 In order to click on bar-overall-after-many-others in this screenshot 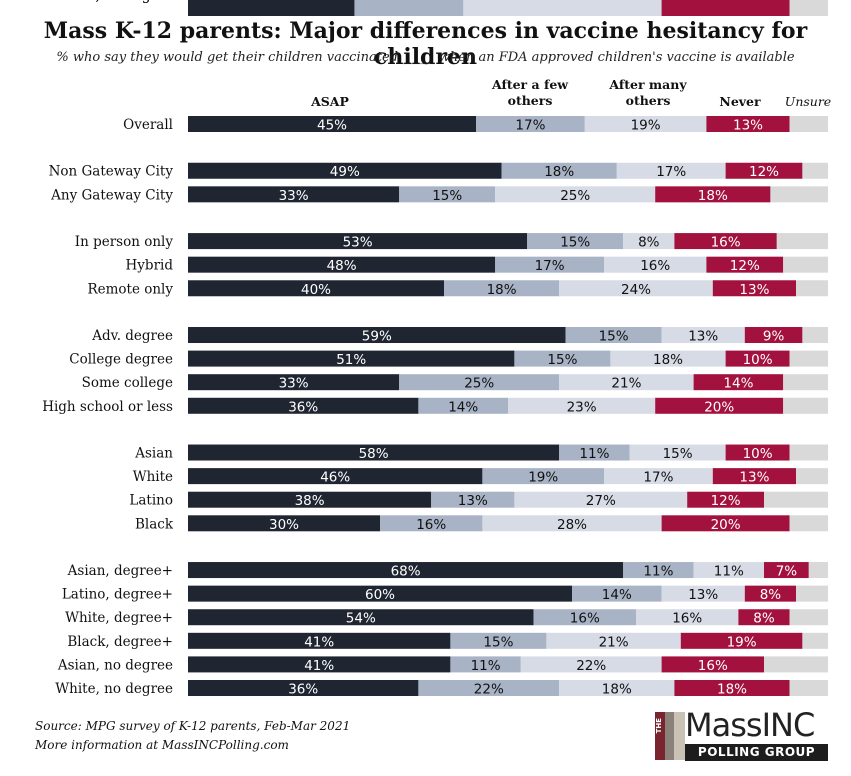, I will do `click(645, 124)`.